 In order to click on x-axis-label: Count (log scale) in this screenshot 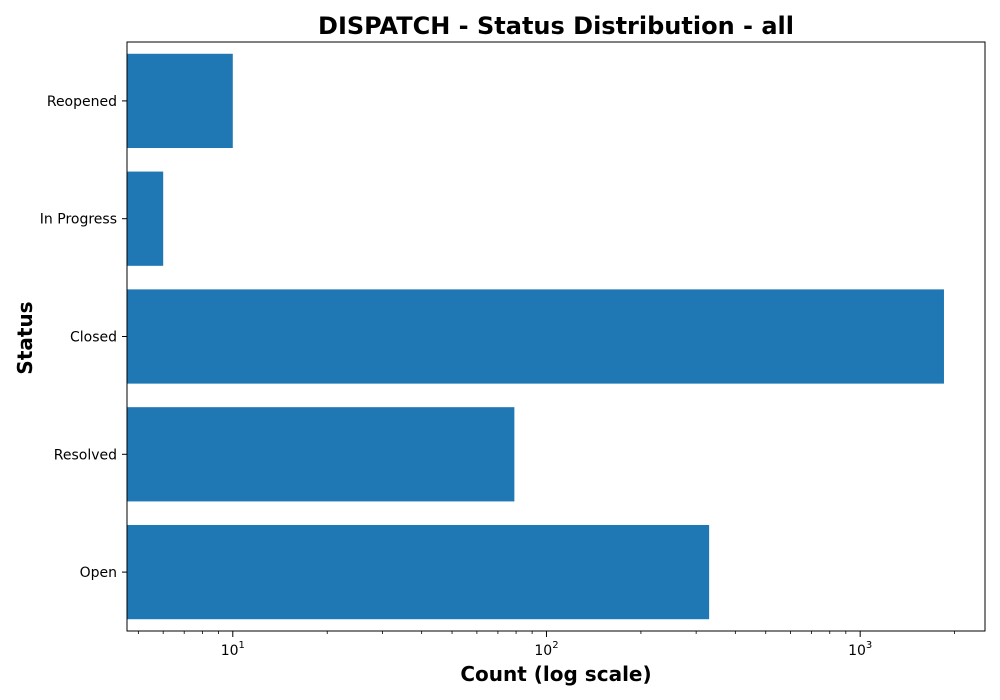, I will do `click(555, 674)`.